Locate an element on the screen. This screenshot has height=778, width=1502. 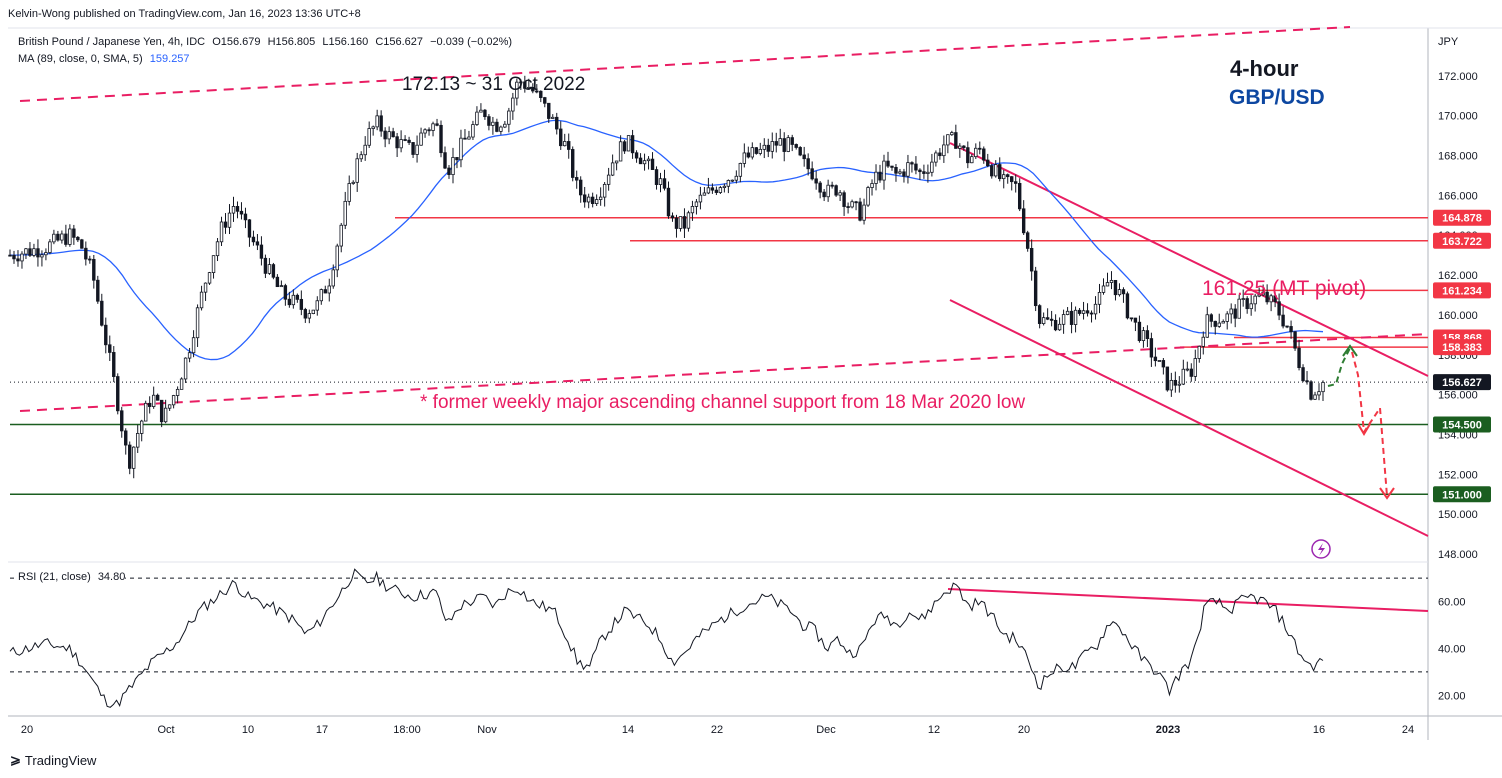
tradingview-logo: ⩾ TradingView is located at coordinates (53, 760).